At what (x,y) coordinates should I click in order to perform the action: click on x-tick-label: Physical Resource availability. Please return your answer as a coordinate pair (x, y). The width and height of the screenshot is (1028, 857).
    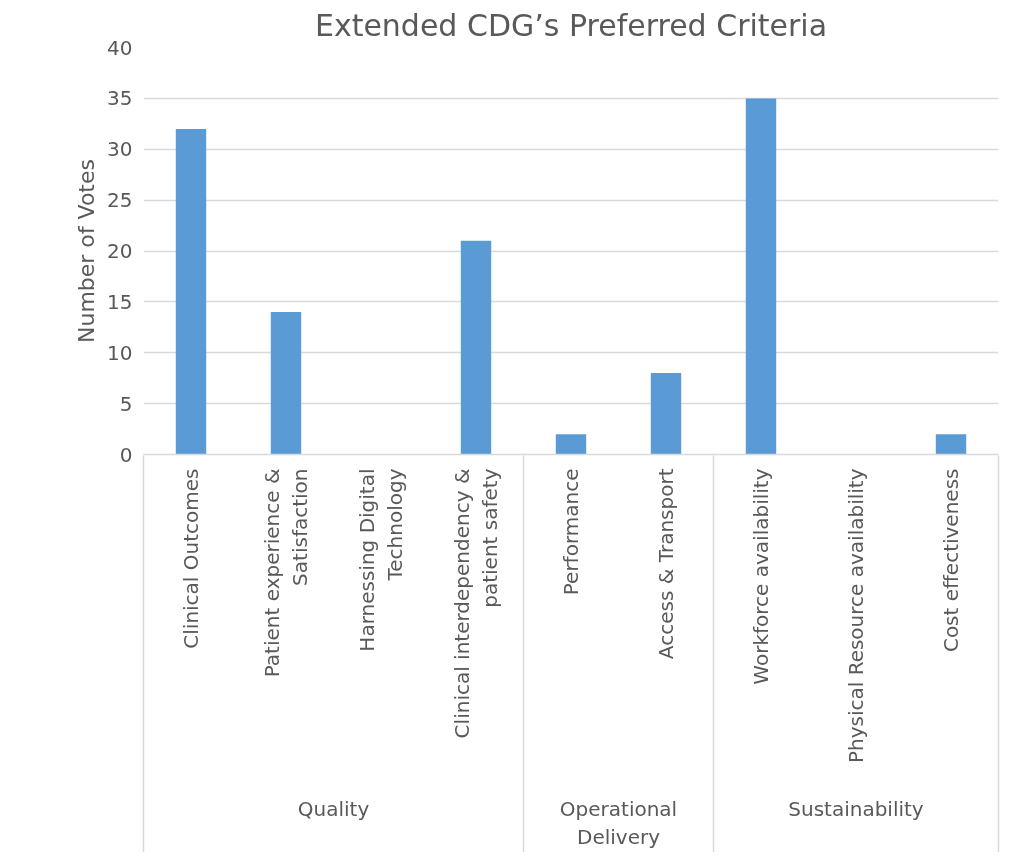
    Looking at the image, I should click on (856, 616).